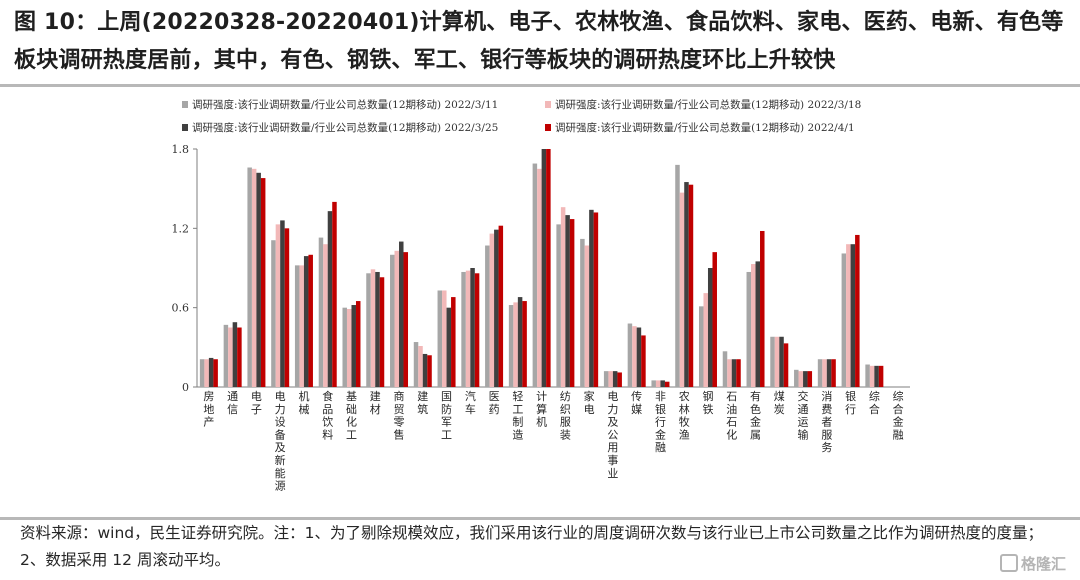  I want to click on legend-label-4: 调研强度:该行业调研数量/行业公司总数量(12期移动) 2022/4/1, so click(705, 127).